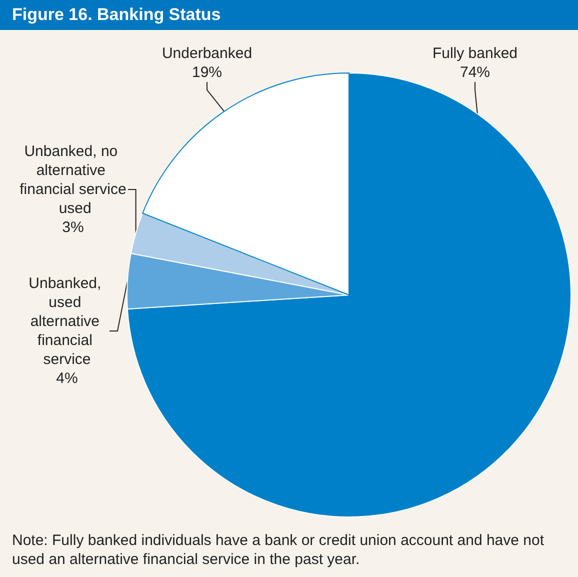 The height and width of the screenshot is (577, 578). Describe the element at coordinates (73, 227) in the screenshot. I see `data-label: 3%` at that location.